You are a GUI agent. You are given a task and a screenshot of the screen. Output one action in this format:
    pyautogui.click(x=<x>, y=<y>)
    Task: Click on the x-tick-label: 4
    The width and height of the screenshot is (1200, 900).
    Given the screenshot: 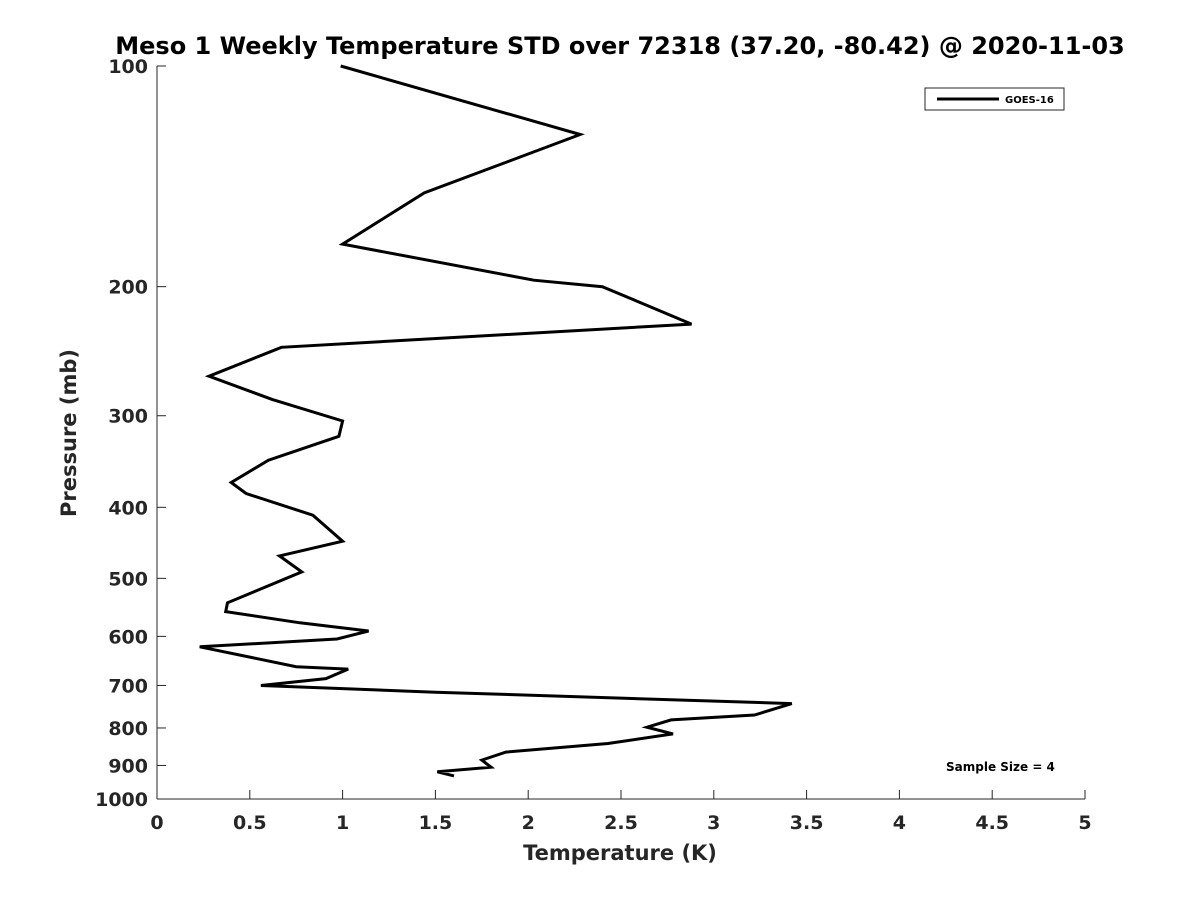 What is the action you would take?
    pyautogui.click(x=899, y=823)
    